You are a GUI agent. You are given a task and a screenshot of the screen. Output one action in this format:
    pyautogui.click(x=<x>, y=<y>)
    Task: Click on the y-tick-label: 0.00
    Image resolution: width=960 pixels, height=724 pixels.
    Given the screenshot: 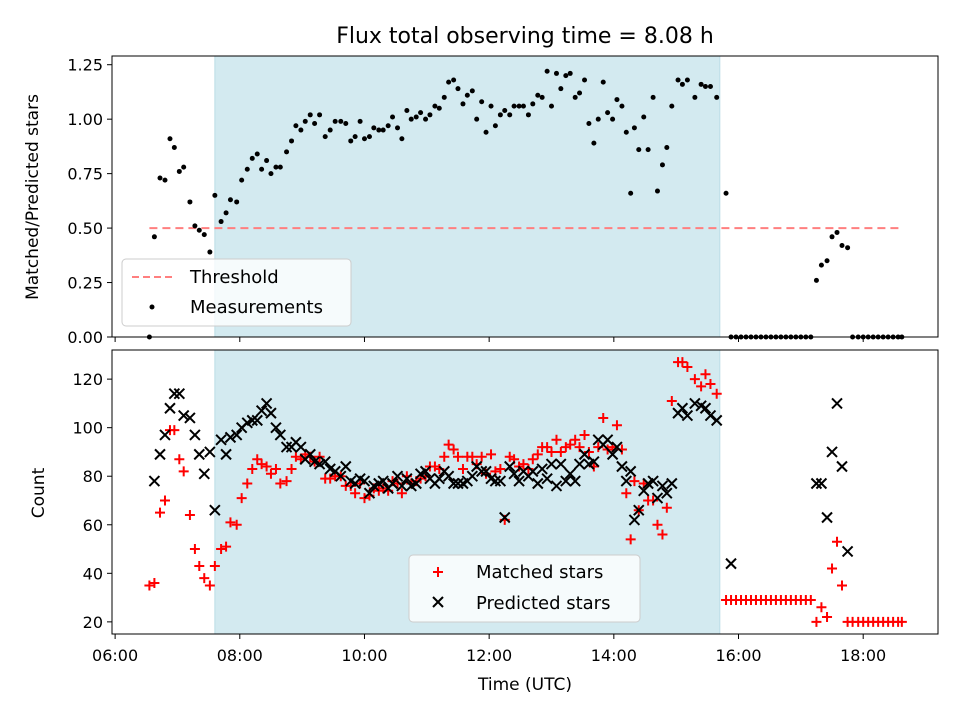 What is the action you would take?
    pyautogui.click(x=85, y=337)
    